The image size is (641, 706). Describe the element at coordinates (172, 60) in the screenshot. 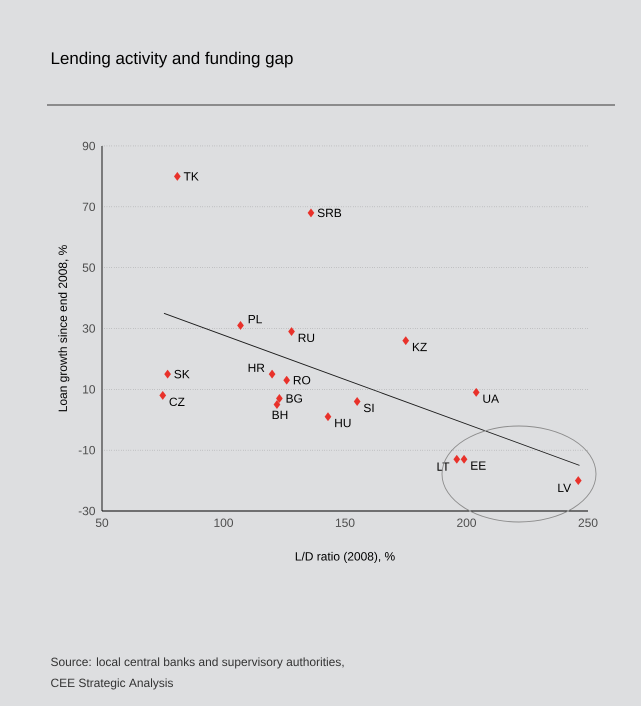

I see `chart-title: Lending activity and funding gap` at that location.